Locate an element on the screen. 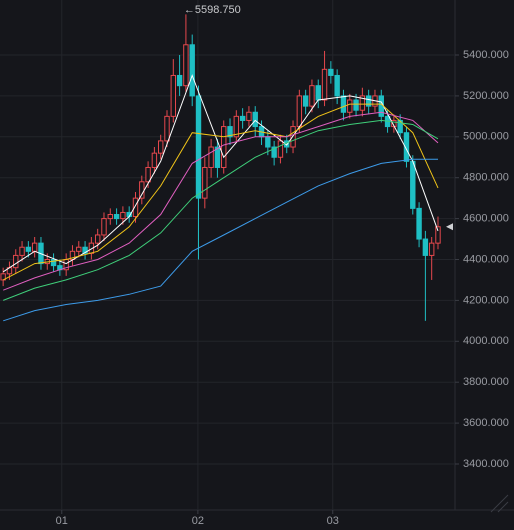  y-tick-label: 4600.000 is located at coordinates (486, 219).